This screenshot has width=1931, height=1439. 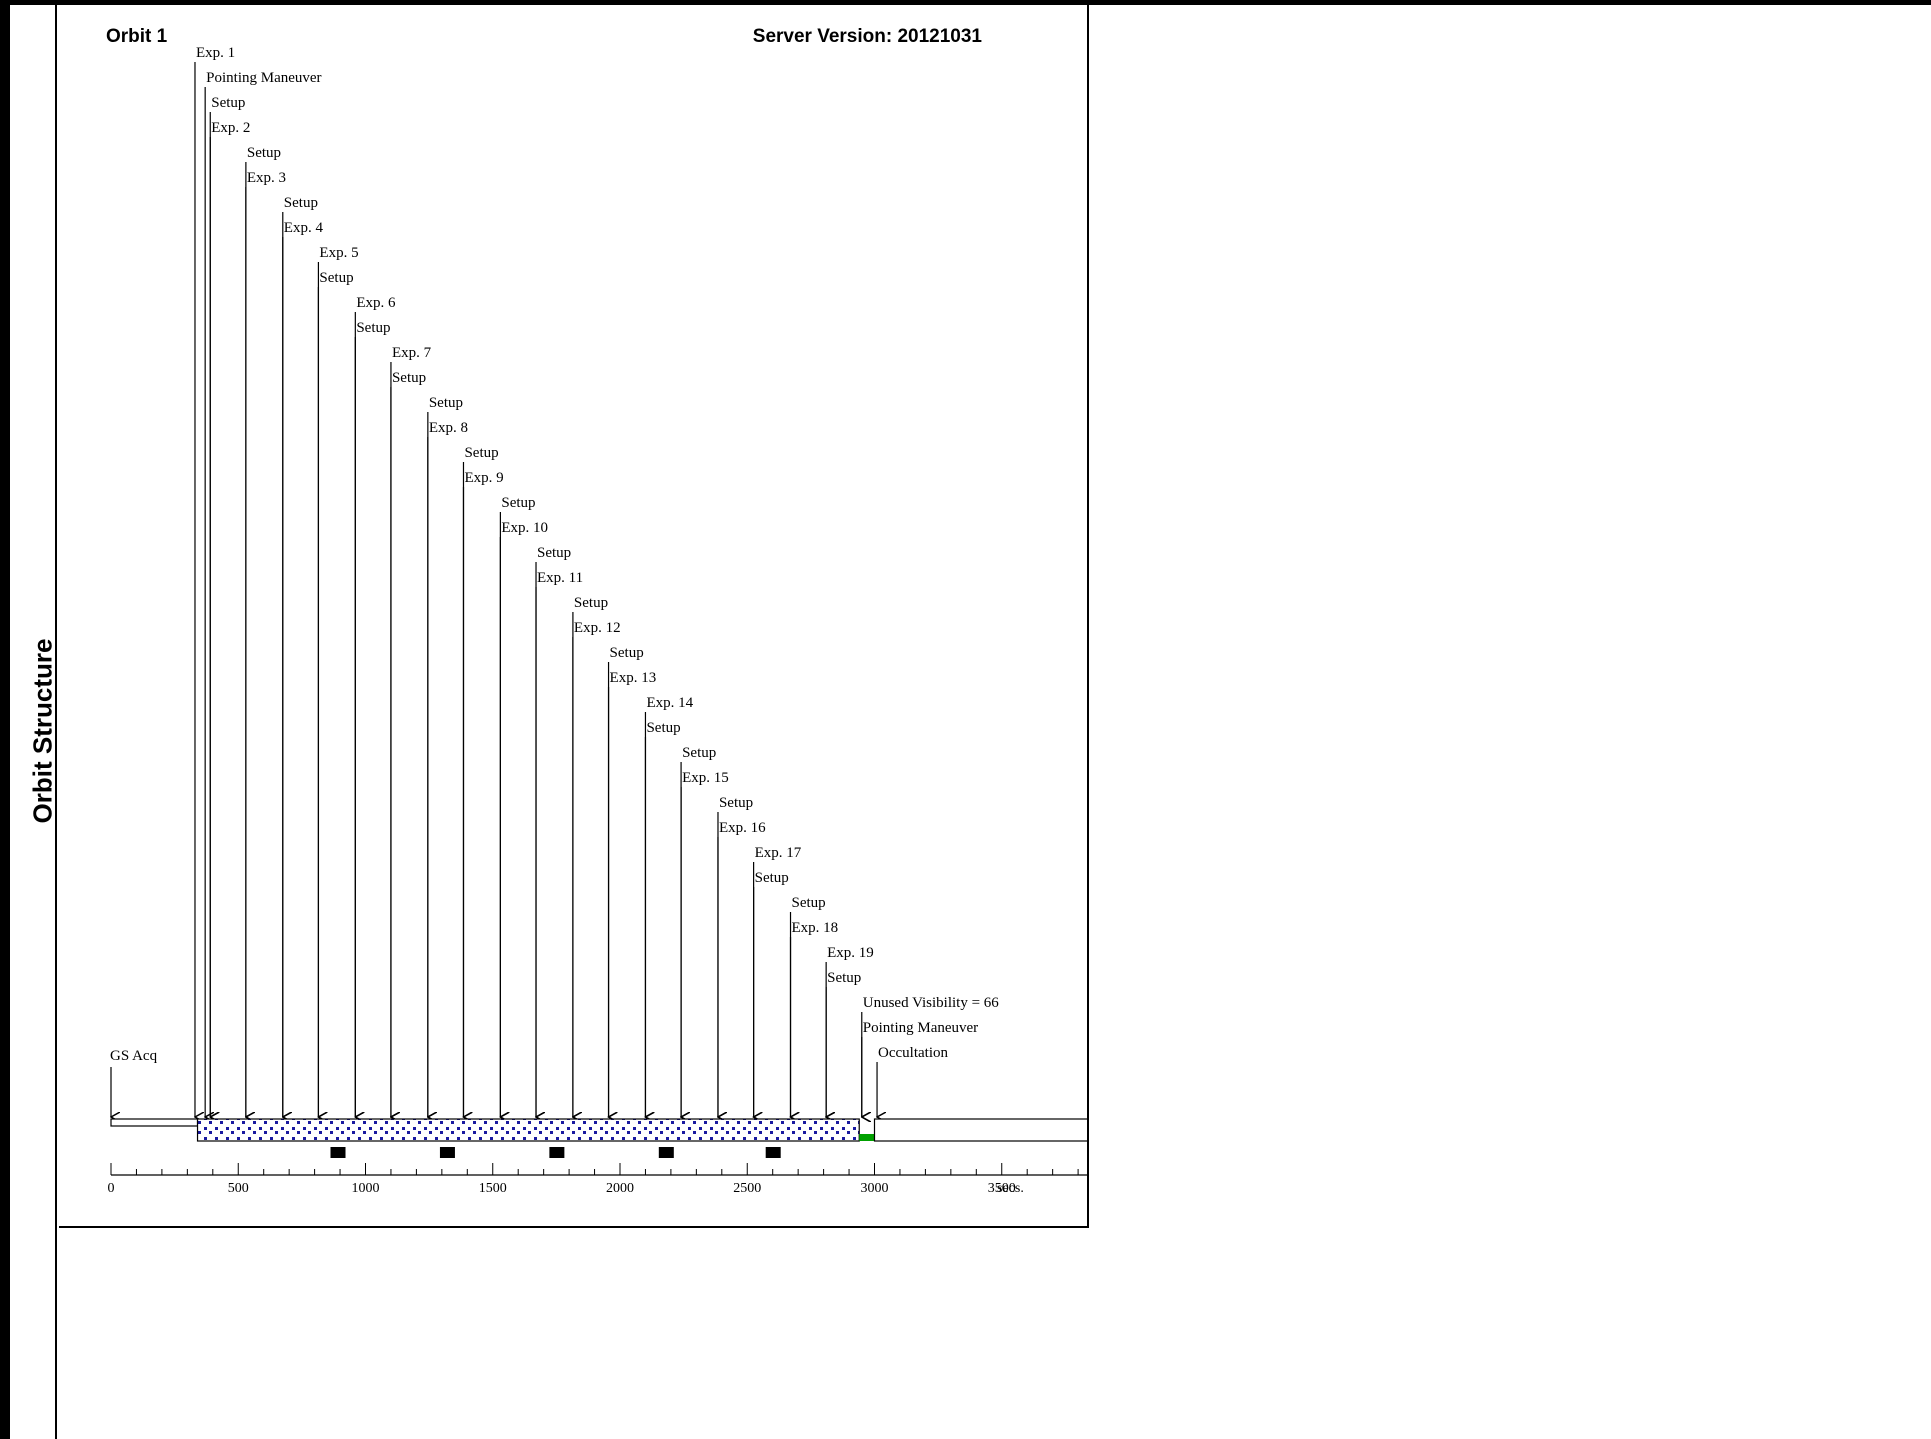 What do you see at coordinates (597, 628) in the screenshot?
I see `event-label-24: Exp. 12` at bounding box center [597, 628].